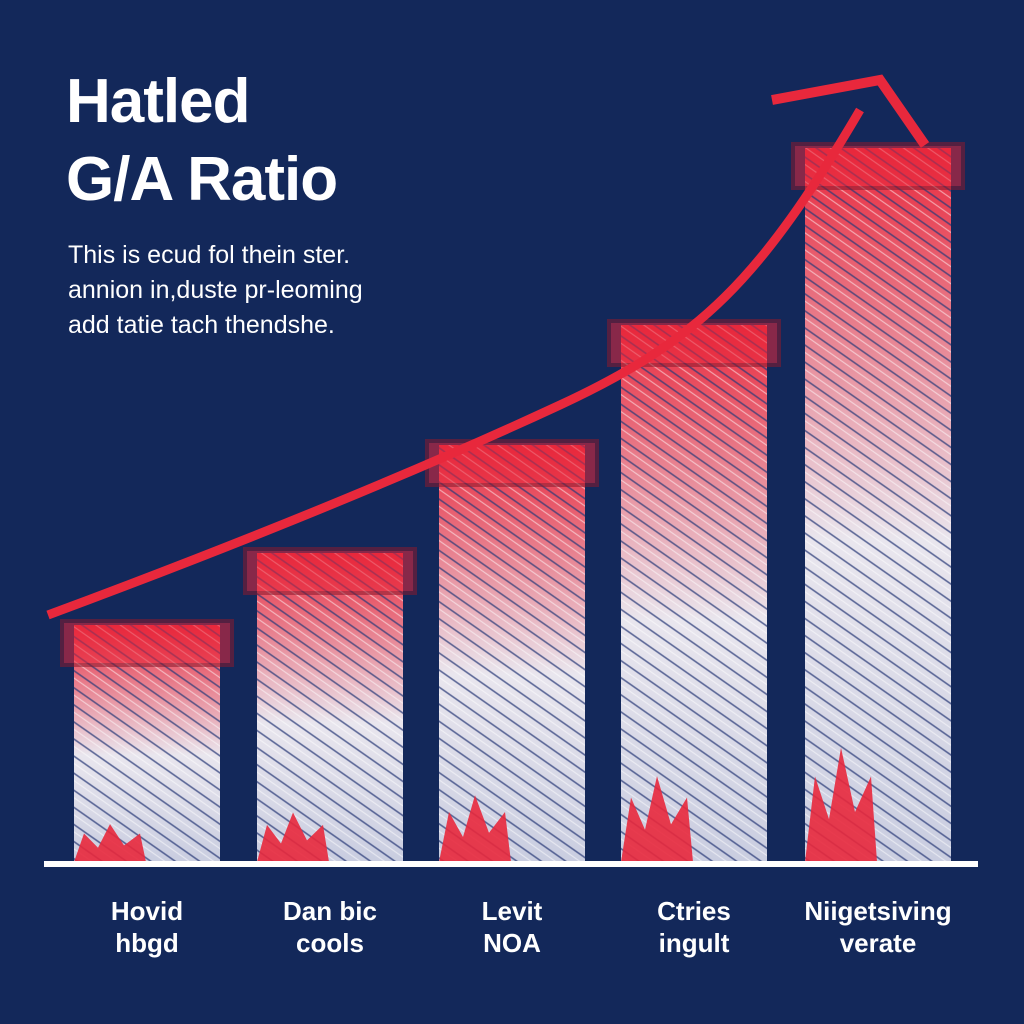 This screenshot has width=1024, height=1024. Describe the element at coordinates (147, 911) in the screenshot. I see `x-tick-label: Hovid` at that location.